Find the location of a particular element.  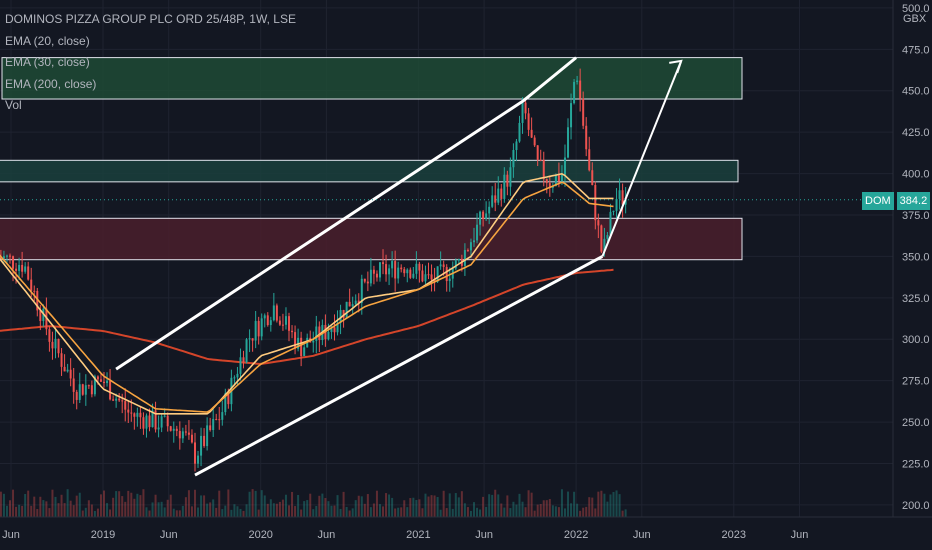

time-tick-label: 2023 is located at coordinates (734, 535).